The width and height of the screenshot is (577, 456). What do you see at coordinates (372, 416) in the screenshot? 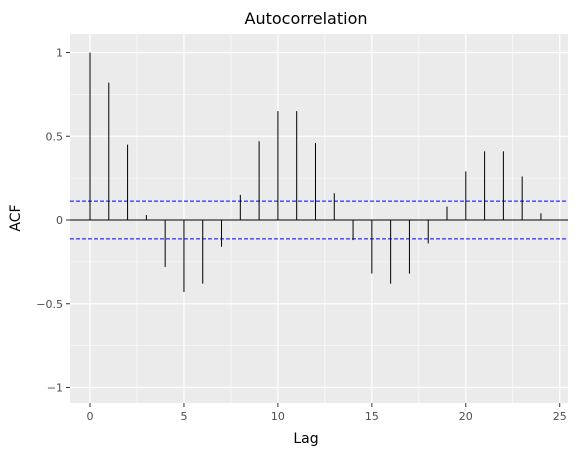
I see `x-tick-label: 15` at bounding box center [372, 416].